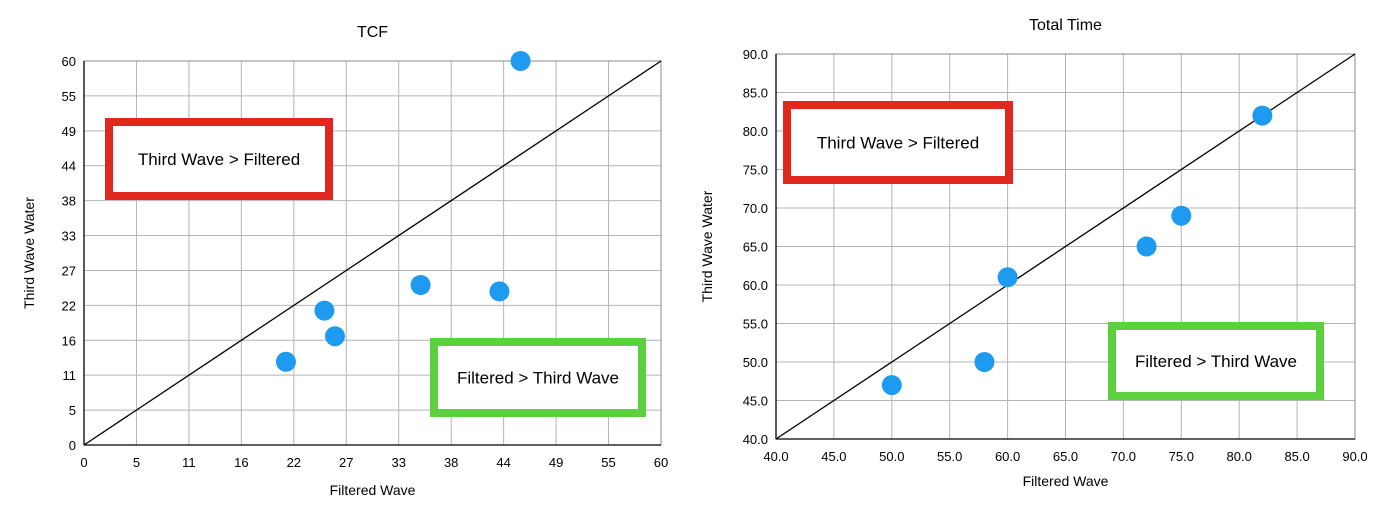 The height and width of the screenshot is (512, 1400). Describe the element at coordinates (503, 462) in the screenshot. I see `x-tick-label: 44` at that location.